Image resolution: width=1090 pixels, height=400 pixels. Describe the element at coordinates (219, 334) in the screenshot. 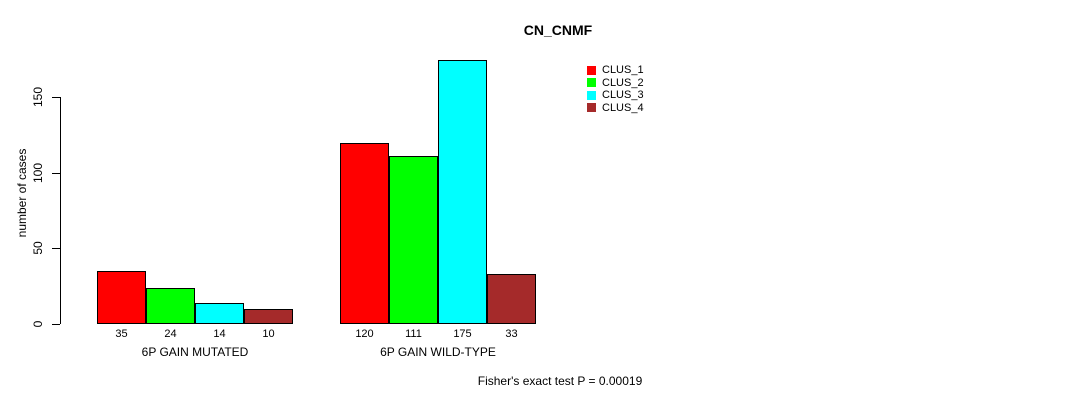

I see `bar-value-label: 14` at that location.